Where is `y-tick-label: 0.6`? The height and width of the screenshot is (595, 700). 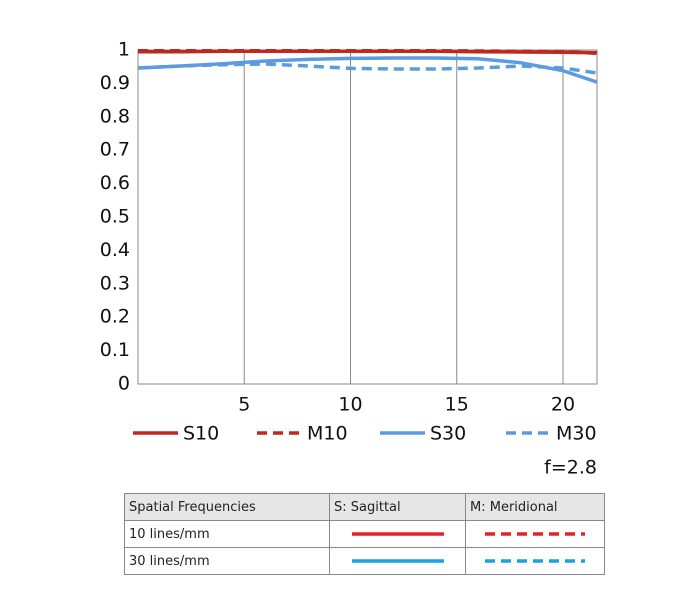
y-tick-label: 0.6 is located at coordinates (115, 183).